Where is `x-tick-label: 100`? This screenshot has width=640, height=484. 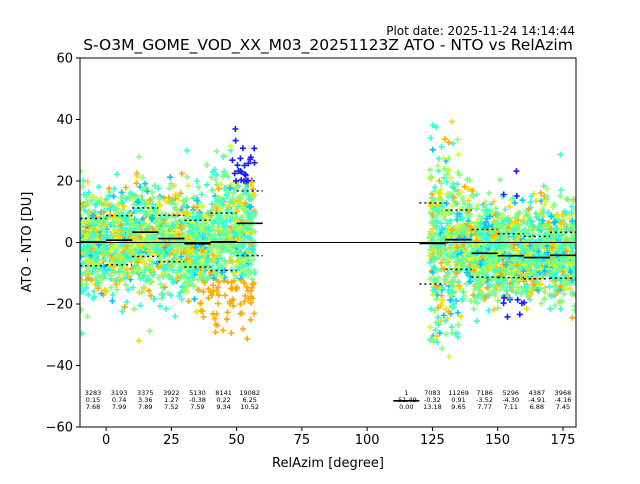 x-tick-label: 100 is located at coordinates (367, 440).